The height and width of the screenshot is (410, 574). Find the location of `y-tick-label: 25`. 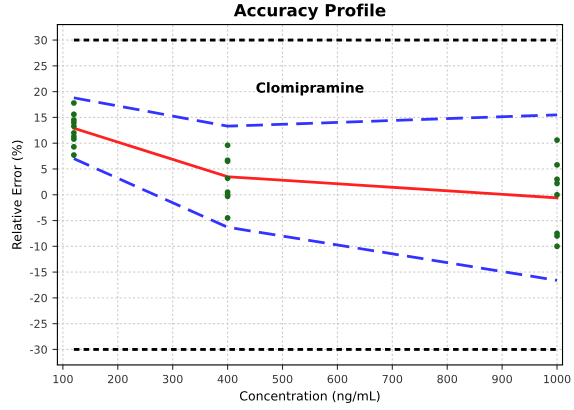

y-tick-label: 25 is located at coordinates (40, 66).